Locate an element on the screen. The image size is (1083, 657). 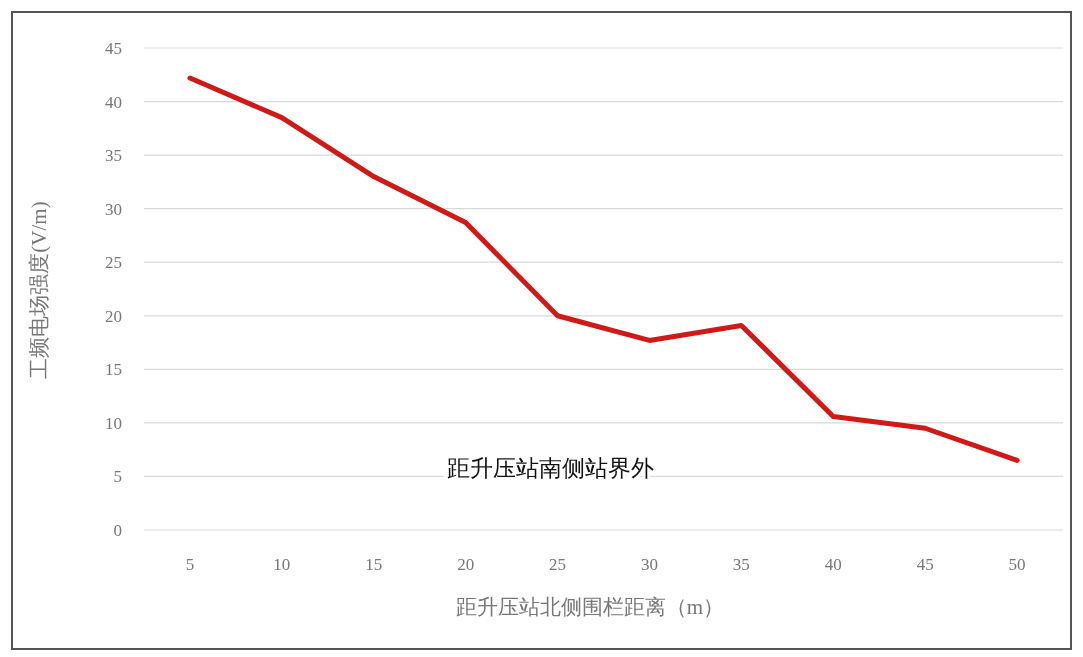
y-tick-label: 5 is located at coordinates (117, 477).